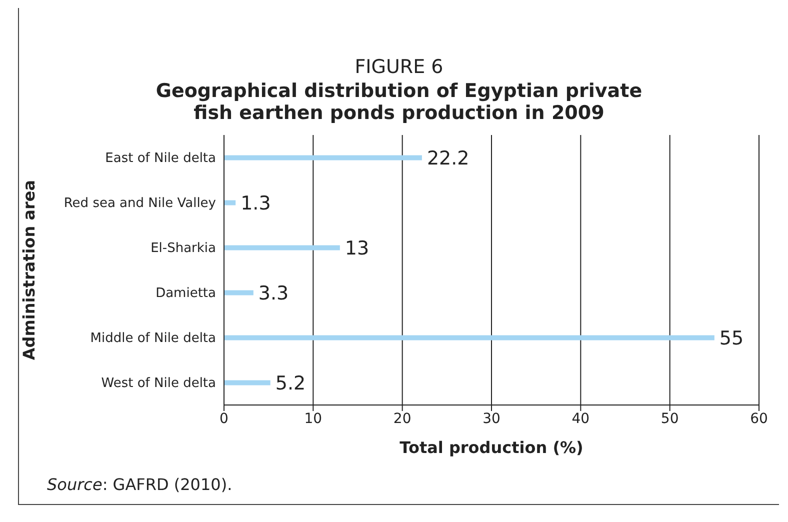 Image resolution: width=788 pixels, height=522 pixels. I want to click on data-label: 1.3, so click(255, 203).